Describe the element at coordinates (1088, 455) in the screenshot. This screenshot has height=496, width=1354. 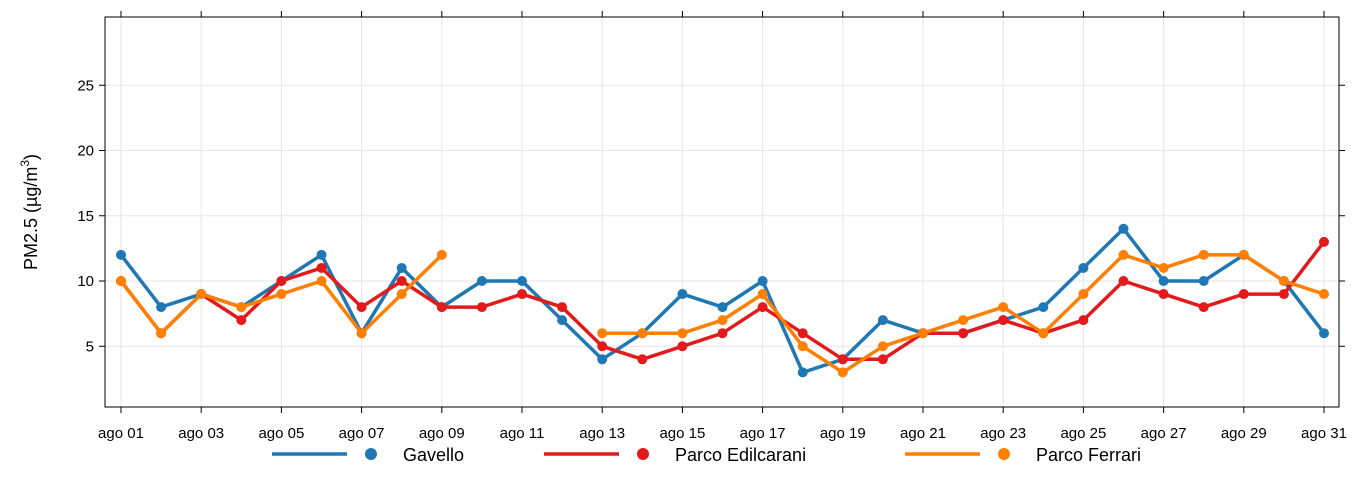
I see `legend-label: Parco Ferrari` at that location.